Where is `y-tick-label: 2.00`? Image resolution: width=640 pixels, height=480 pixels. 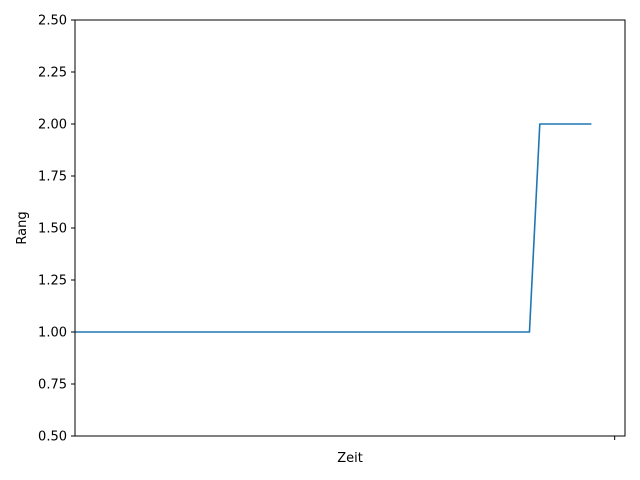
y-tick-label: 2.00 is located at coordinates (52, 125).